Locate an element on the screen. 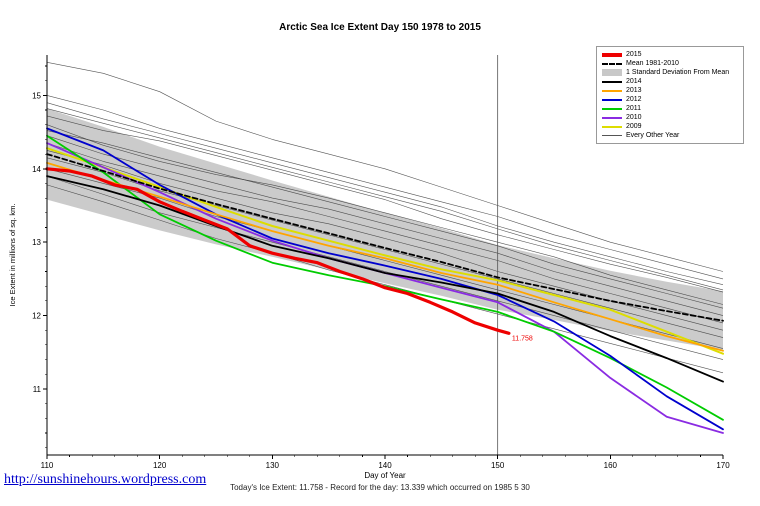 This screenshot has height=506, width=760. legend-item-2015: 2015 is located at coordinates (670, 54).